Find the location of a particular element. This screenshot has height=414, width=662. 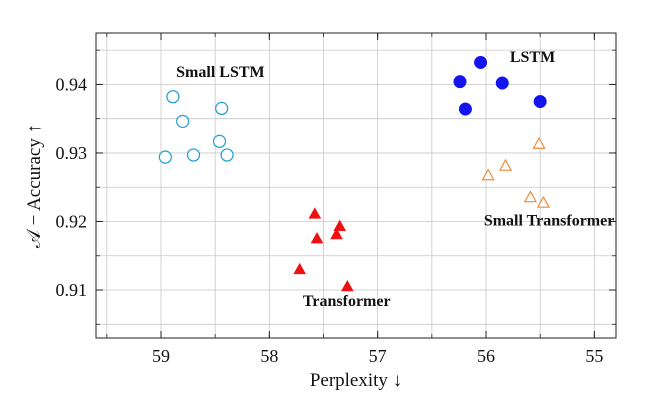

y-tick-label: 0.94 is located at coordinates (72, 84).